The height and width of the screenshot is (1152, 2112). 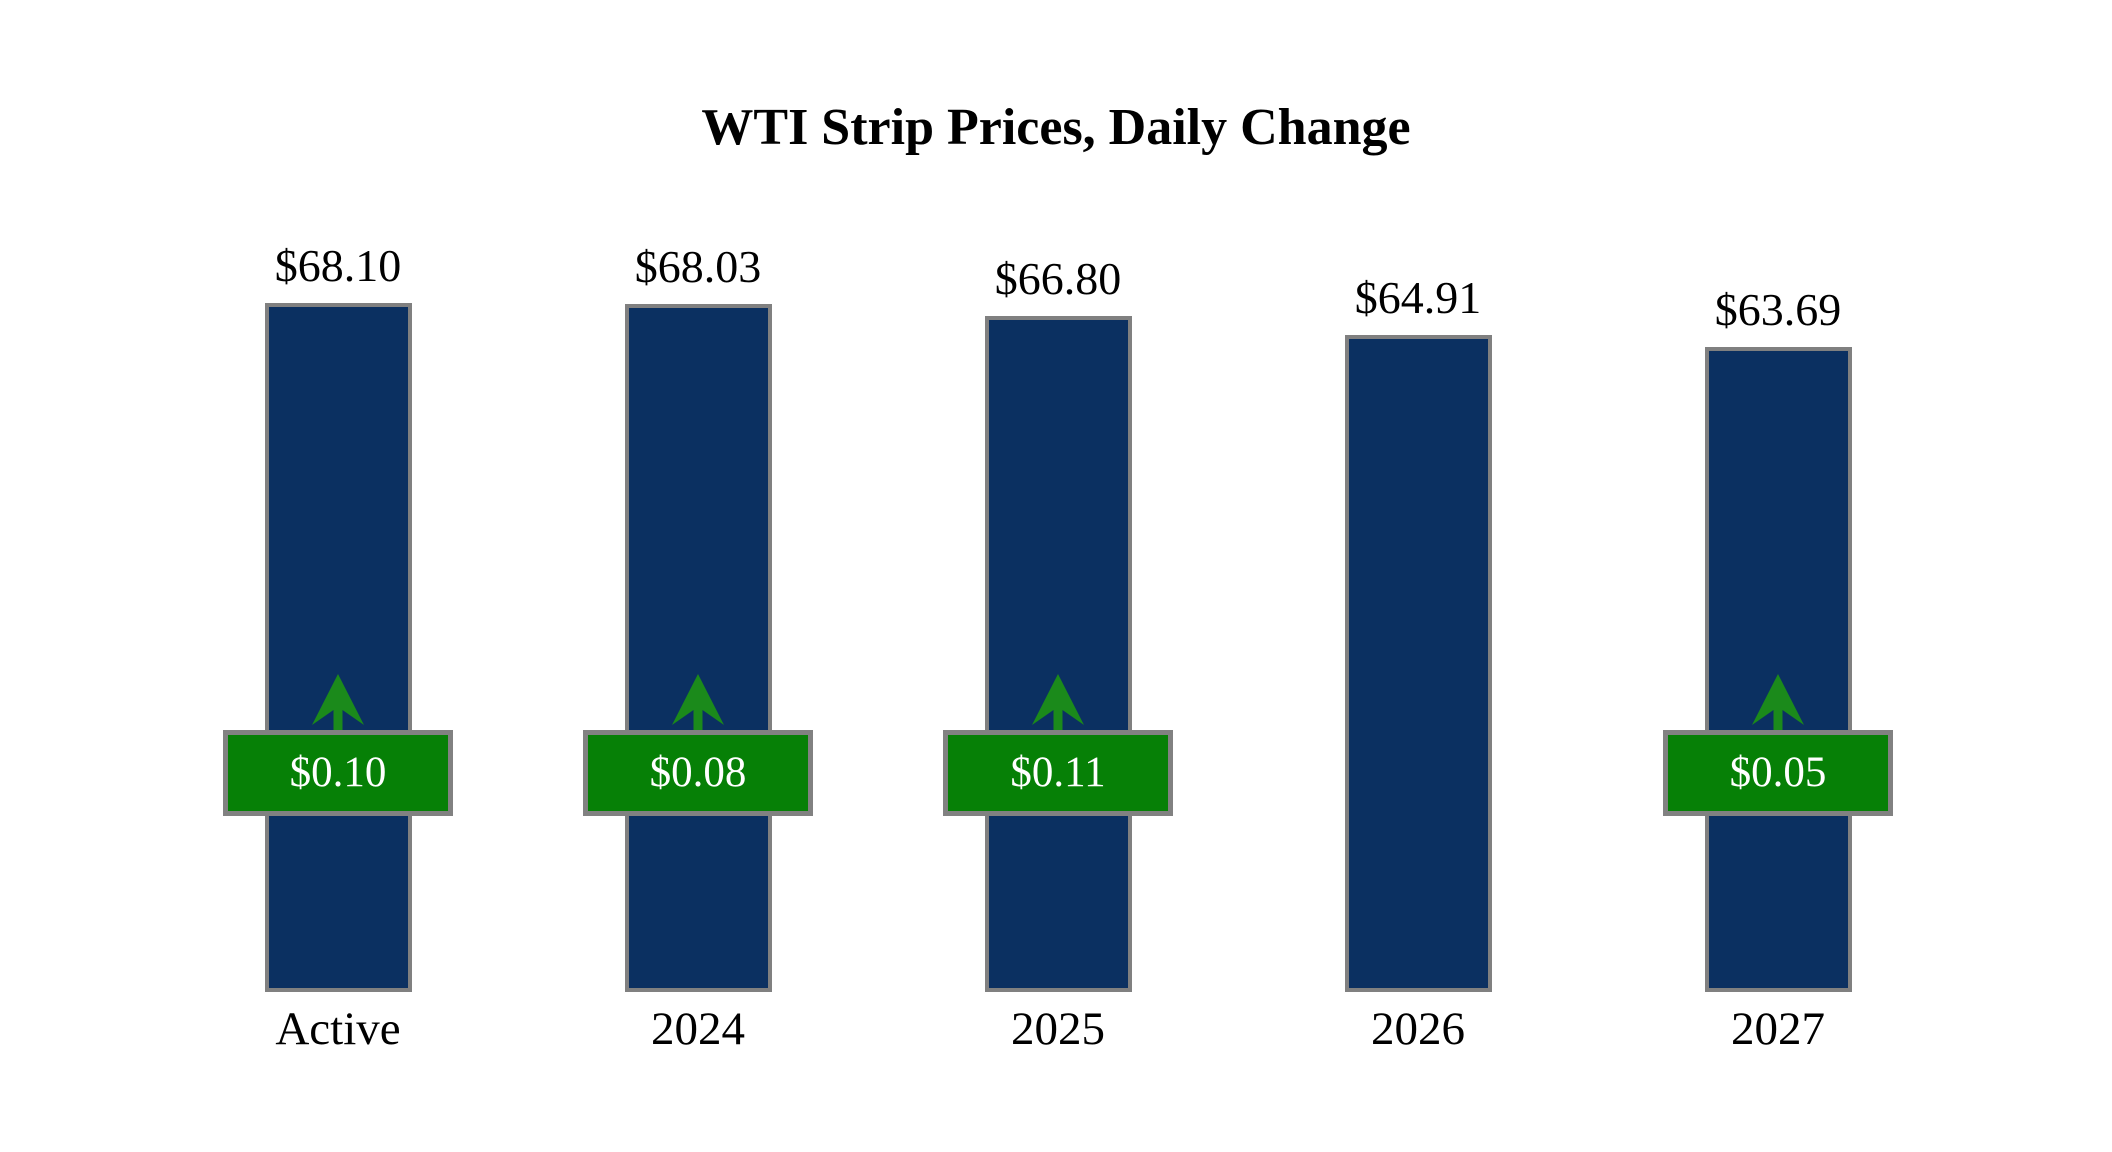 I want to click on bar-value-label: $64.91, so click(x=1418, y=297).